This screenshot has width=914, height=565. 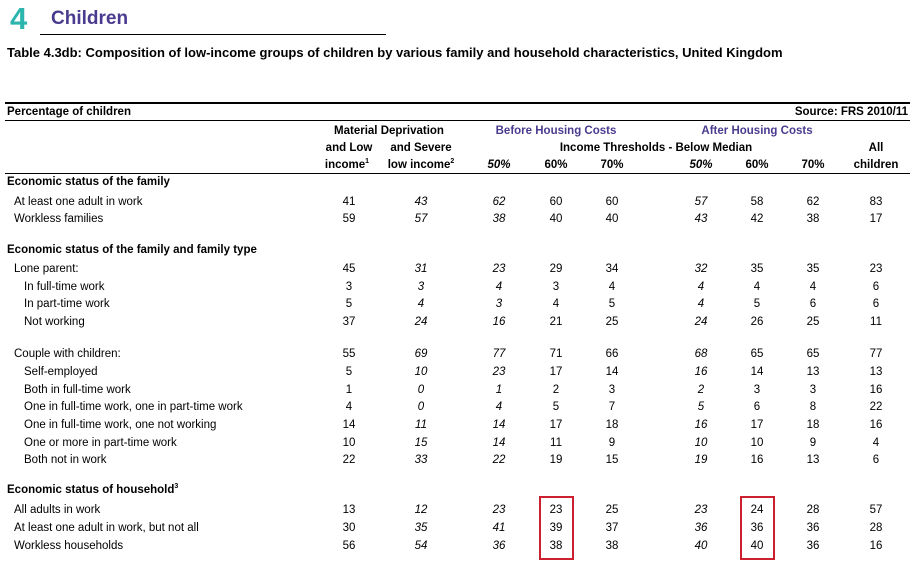 I want to click on table-cell: 65, so click(x=813, y=354).